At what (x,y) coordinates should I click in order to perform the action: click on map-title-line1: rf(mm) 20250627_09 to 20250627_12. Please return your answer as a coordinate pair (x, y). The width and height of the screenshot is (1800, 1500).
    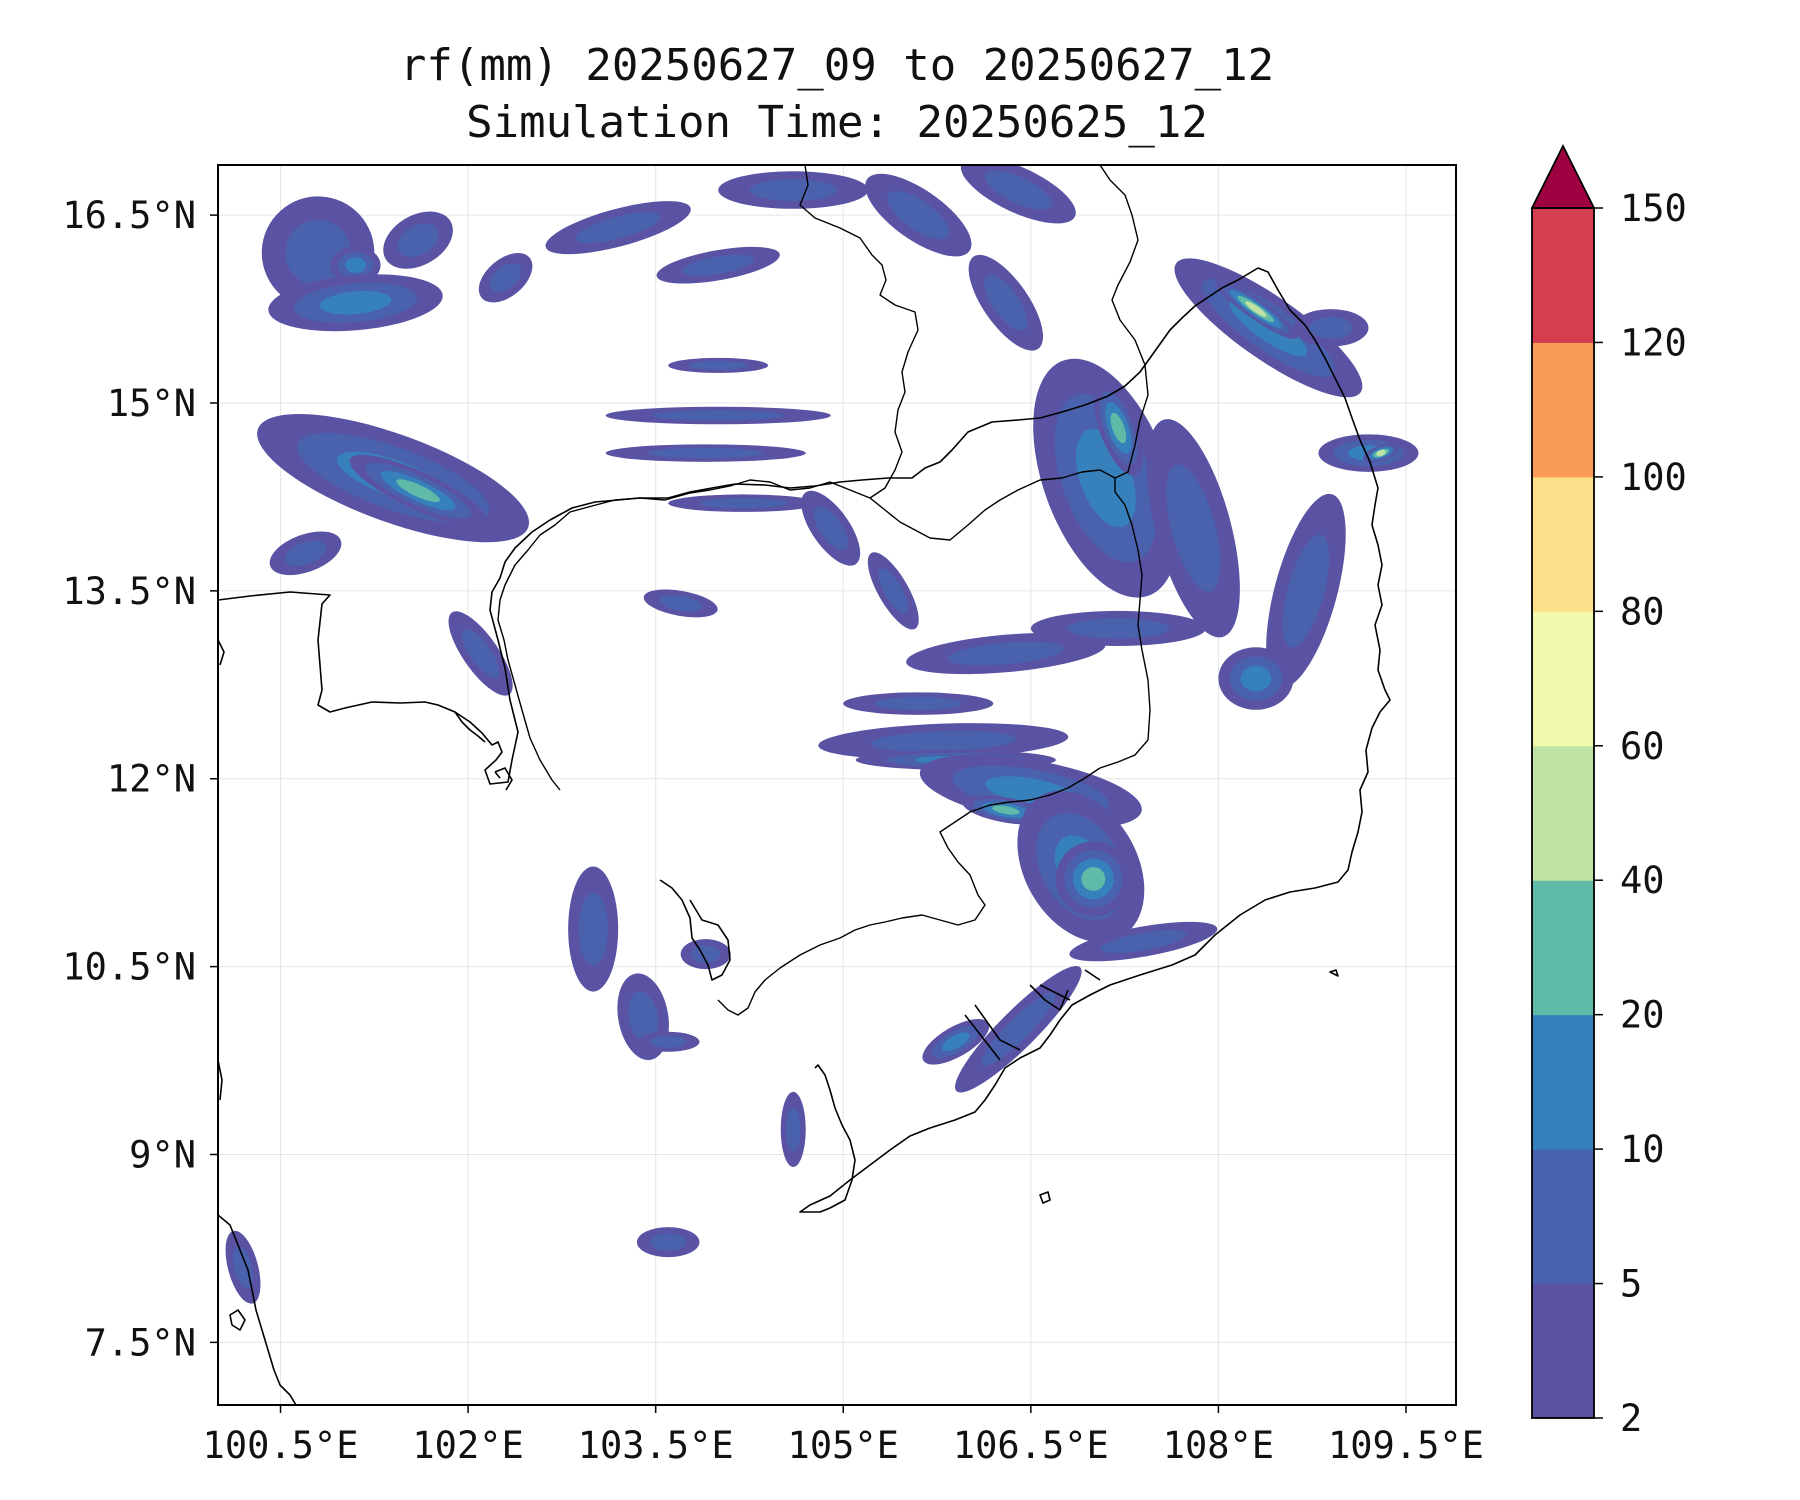
    Looking at the image, I should click on (837, 65).